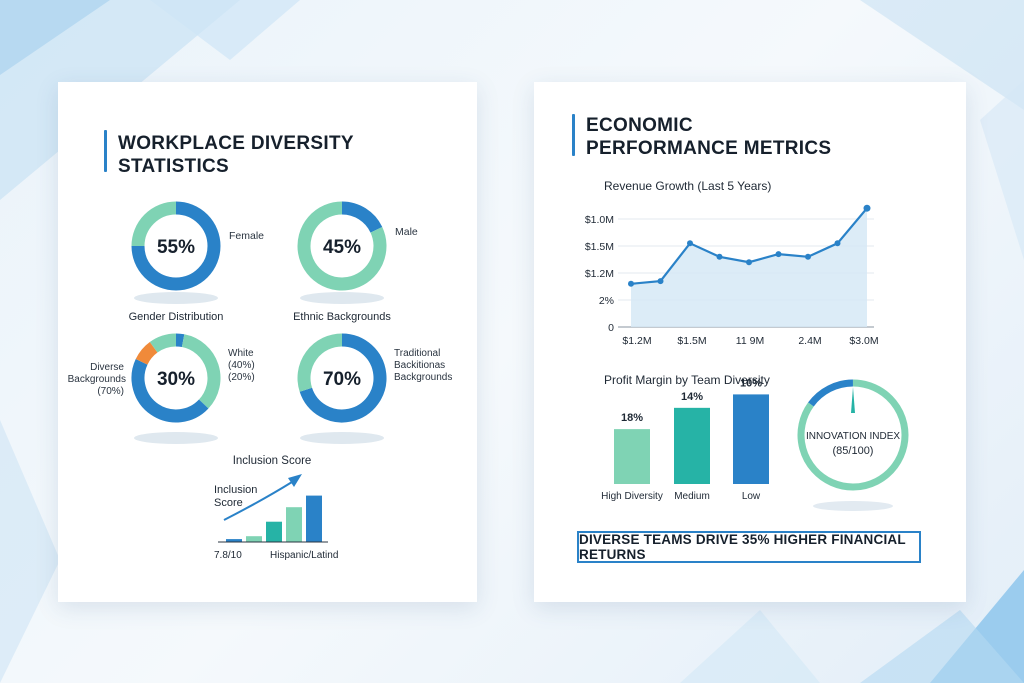  What do you see at coordinates (709, 148) in the screenshot?
I see `title-line-2: PERFORMANCE METRICS` at bounding box center [709, 148].